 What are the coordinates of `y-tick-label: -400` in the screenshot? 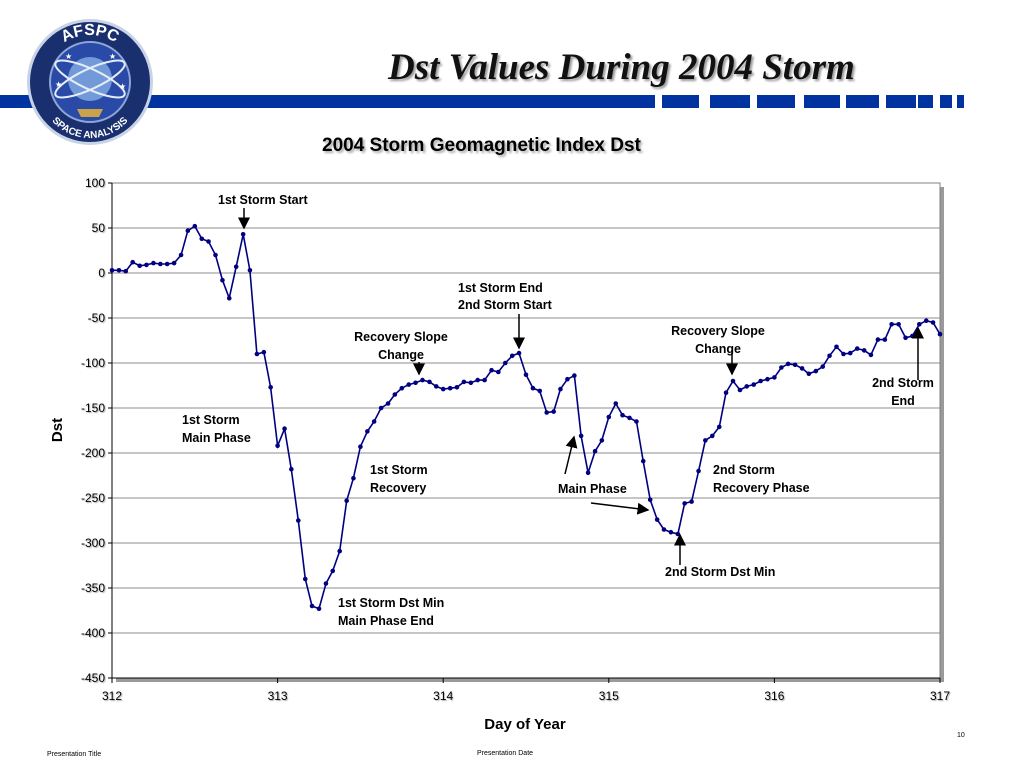 It's located at (93, 633).